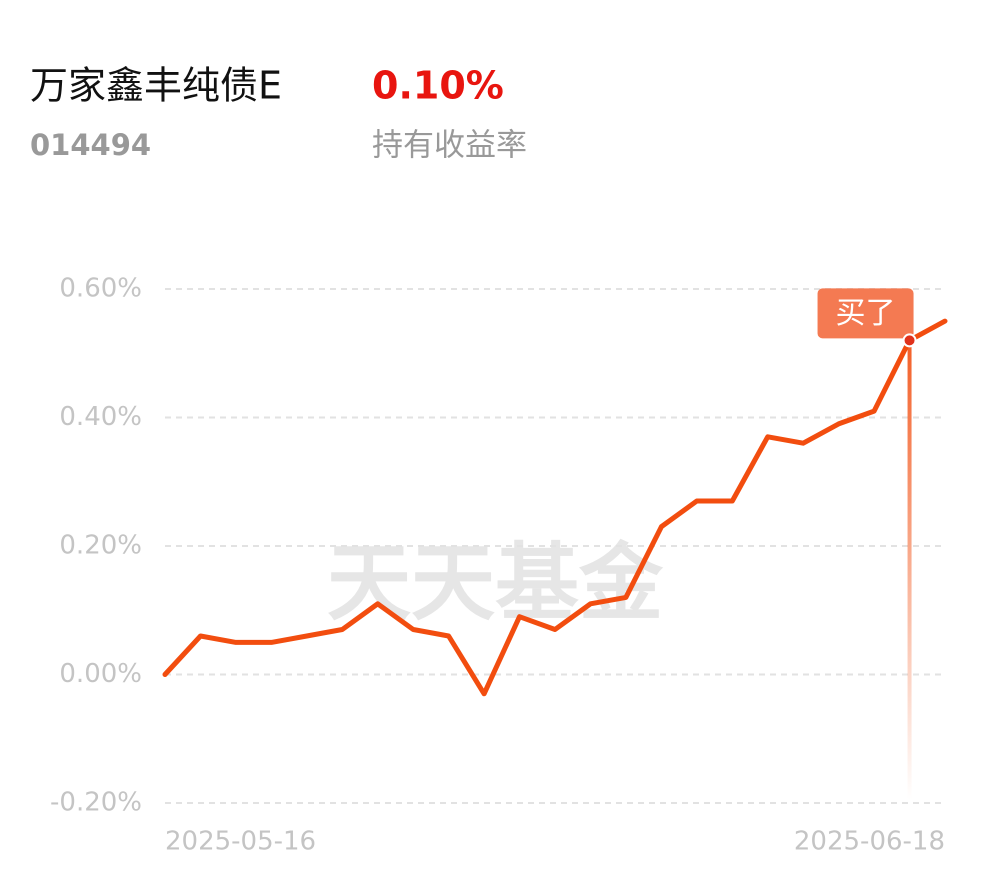 Image resolution: width=990 pixels, height=882 pixels. I want to click on x-tick-label: 2025-05-16, so click(240, 842).